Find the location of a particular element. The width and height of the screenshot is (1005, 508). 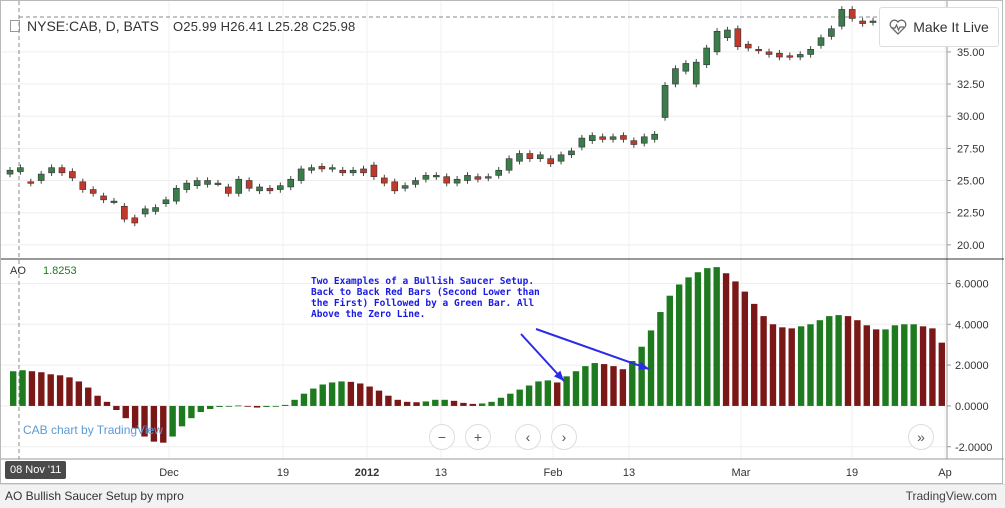

ao-tick-label: 6.0000 is located at coordinates (972, 284).